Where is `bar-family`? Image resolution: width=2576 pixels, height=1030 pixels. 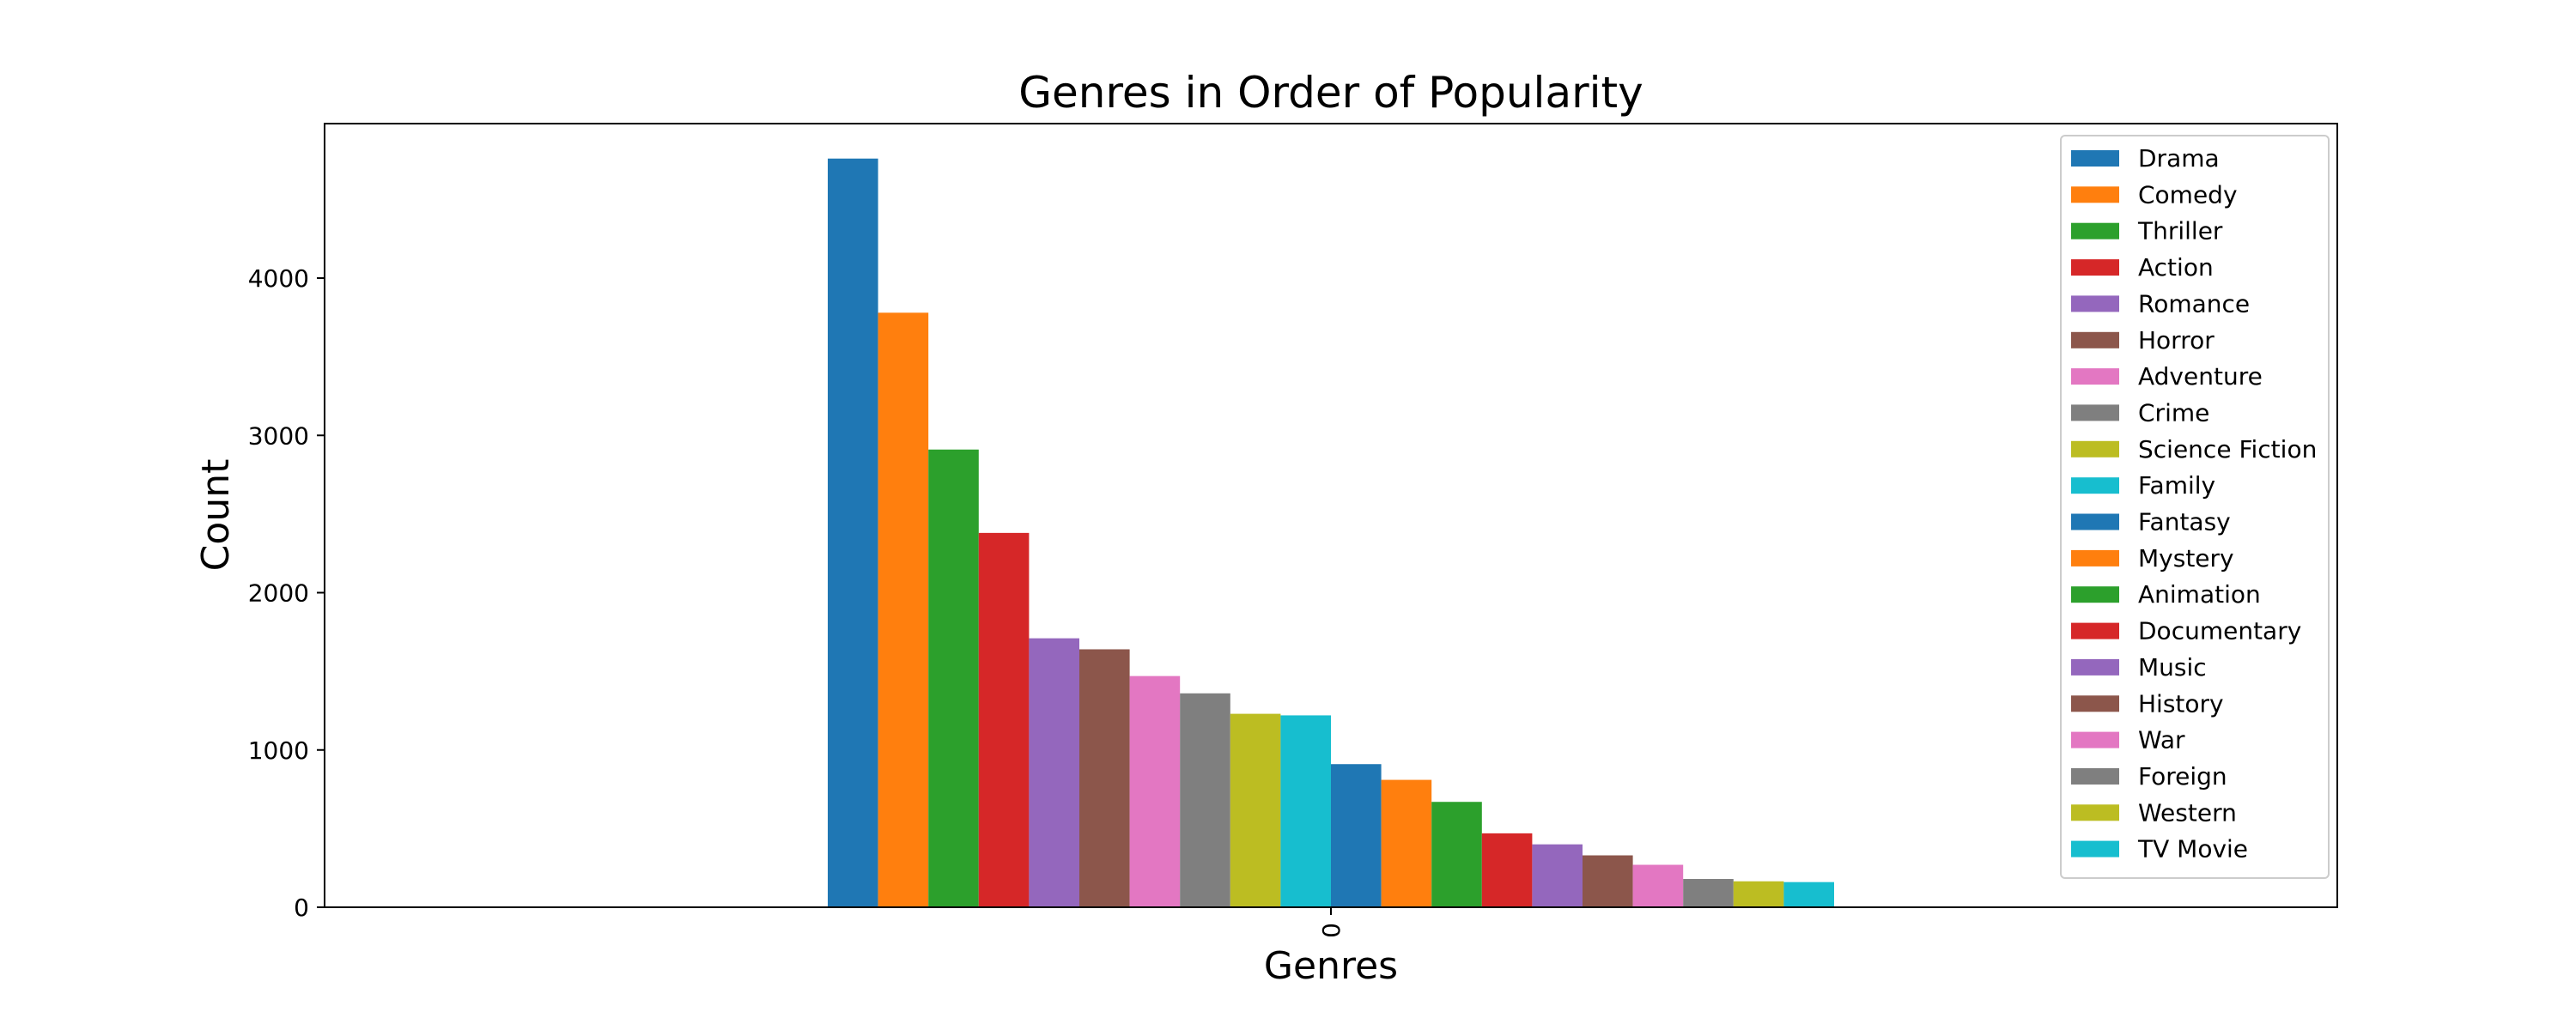
bar-family is located at coordinates (1305, 811).